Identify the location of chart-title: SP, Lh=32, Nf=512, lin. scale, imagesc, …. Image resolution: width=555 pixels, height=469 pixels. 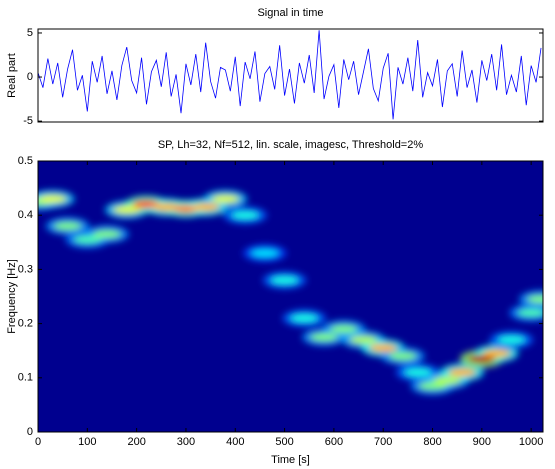
(291, 145).